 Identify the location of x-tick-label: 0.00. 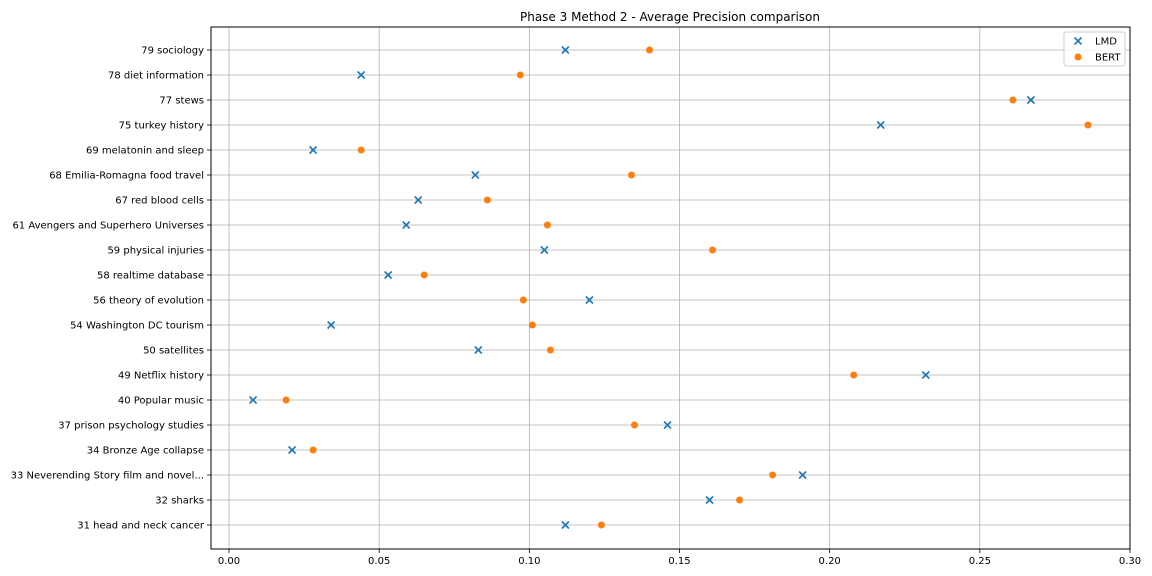
(229, 561).